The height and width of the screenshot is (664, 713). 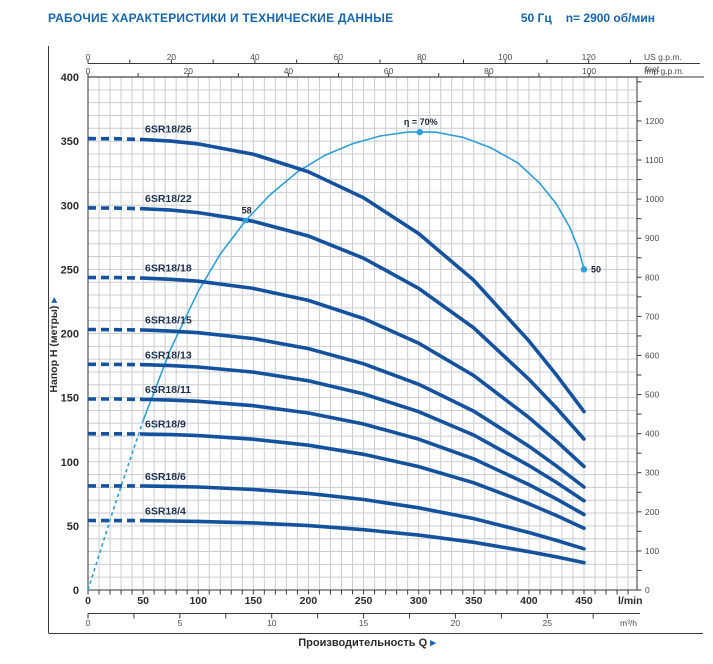 I want to click on x-axis-title: Производительность Q ▸, so click(x=367, y=643).